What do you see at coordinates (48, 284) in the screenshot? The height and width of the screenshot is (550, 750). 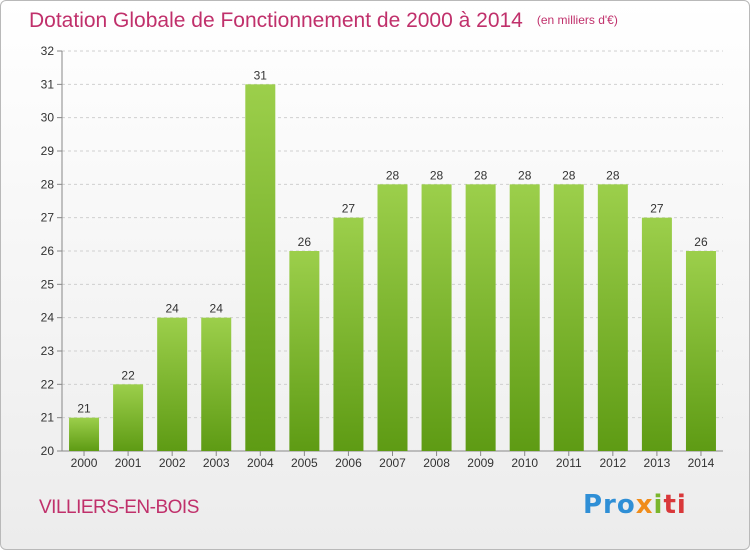 I see `y-tick-label: 25` at bounding box center [48, 284].